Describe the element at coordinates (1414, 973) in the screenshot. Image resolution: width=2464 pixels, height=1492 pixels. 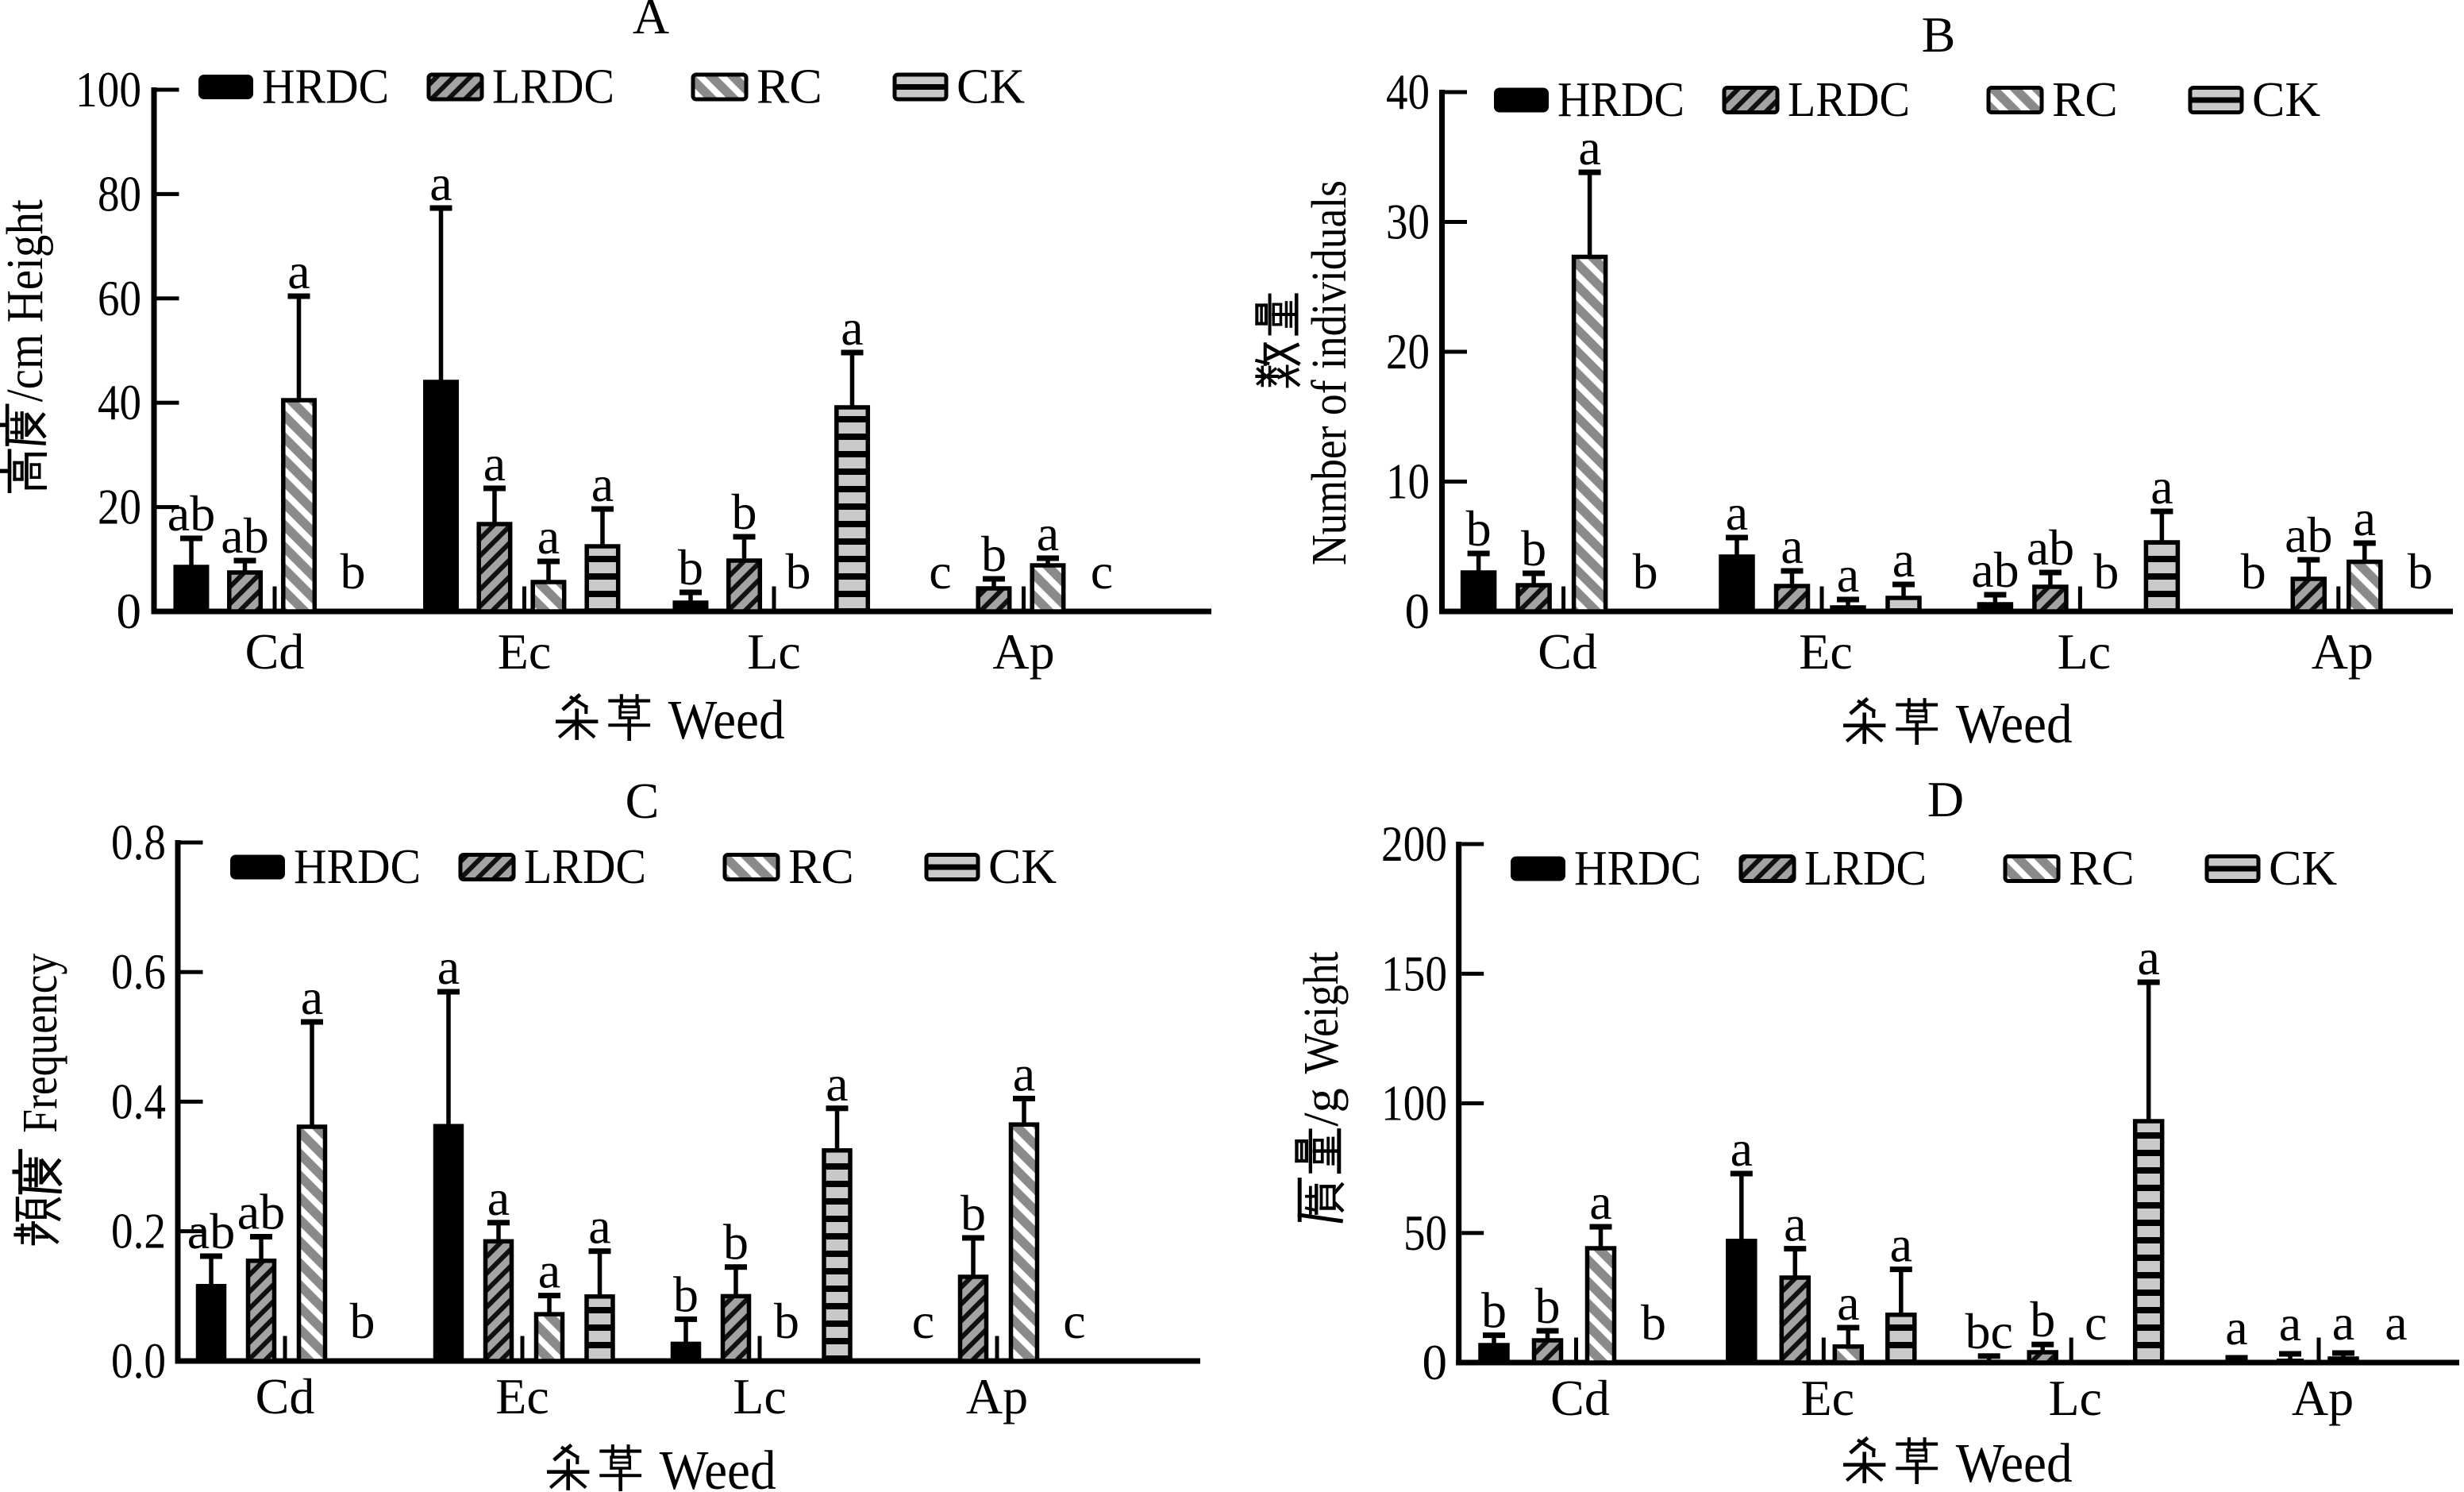
I see `svg-text: 150` at that location.